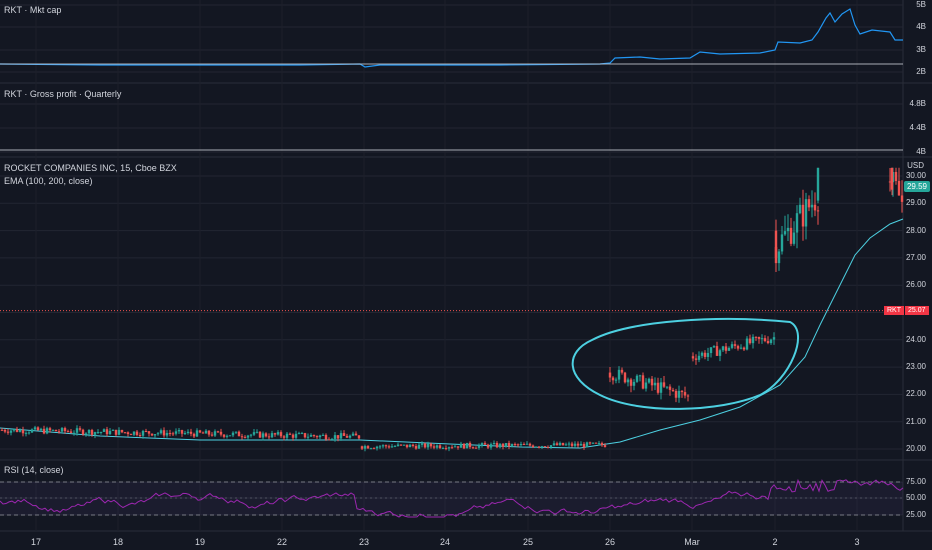  Describe the element at coordinates (921, 4) in the screenshot. I see `mktcap-tick-0: 5B` at that location.